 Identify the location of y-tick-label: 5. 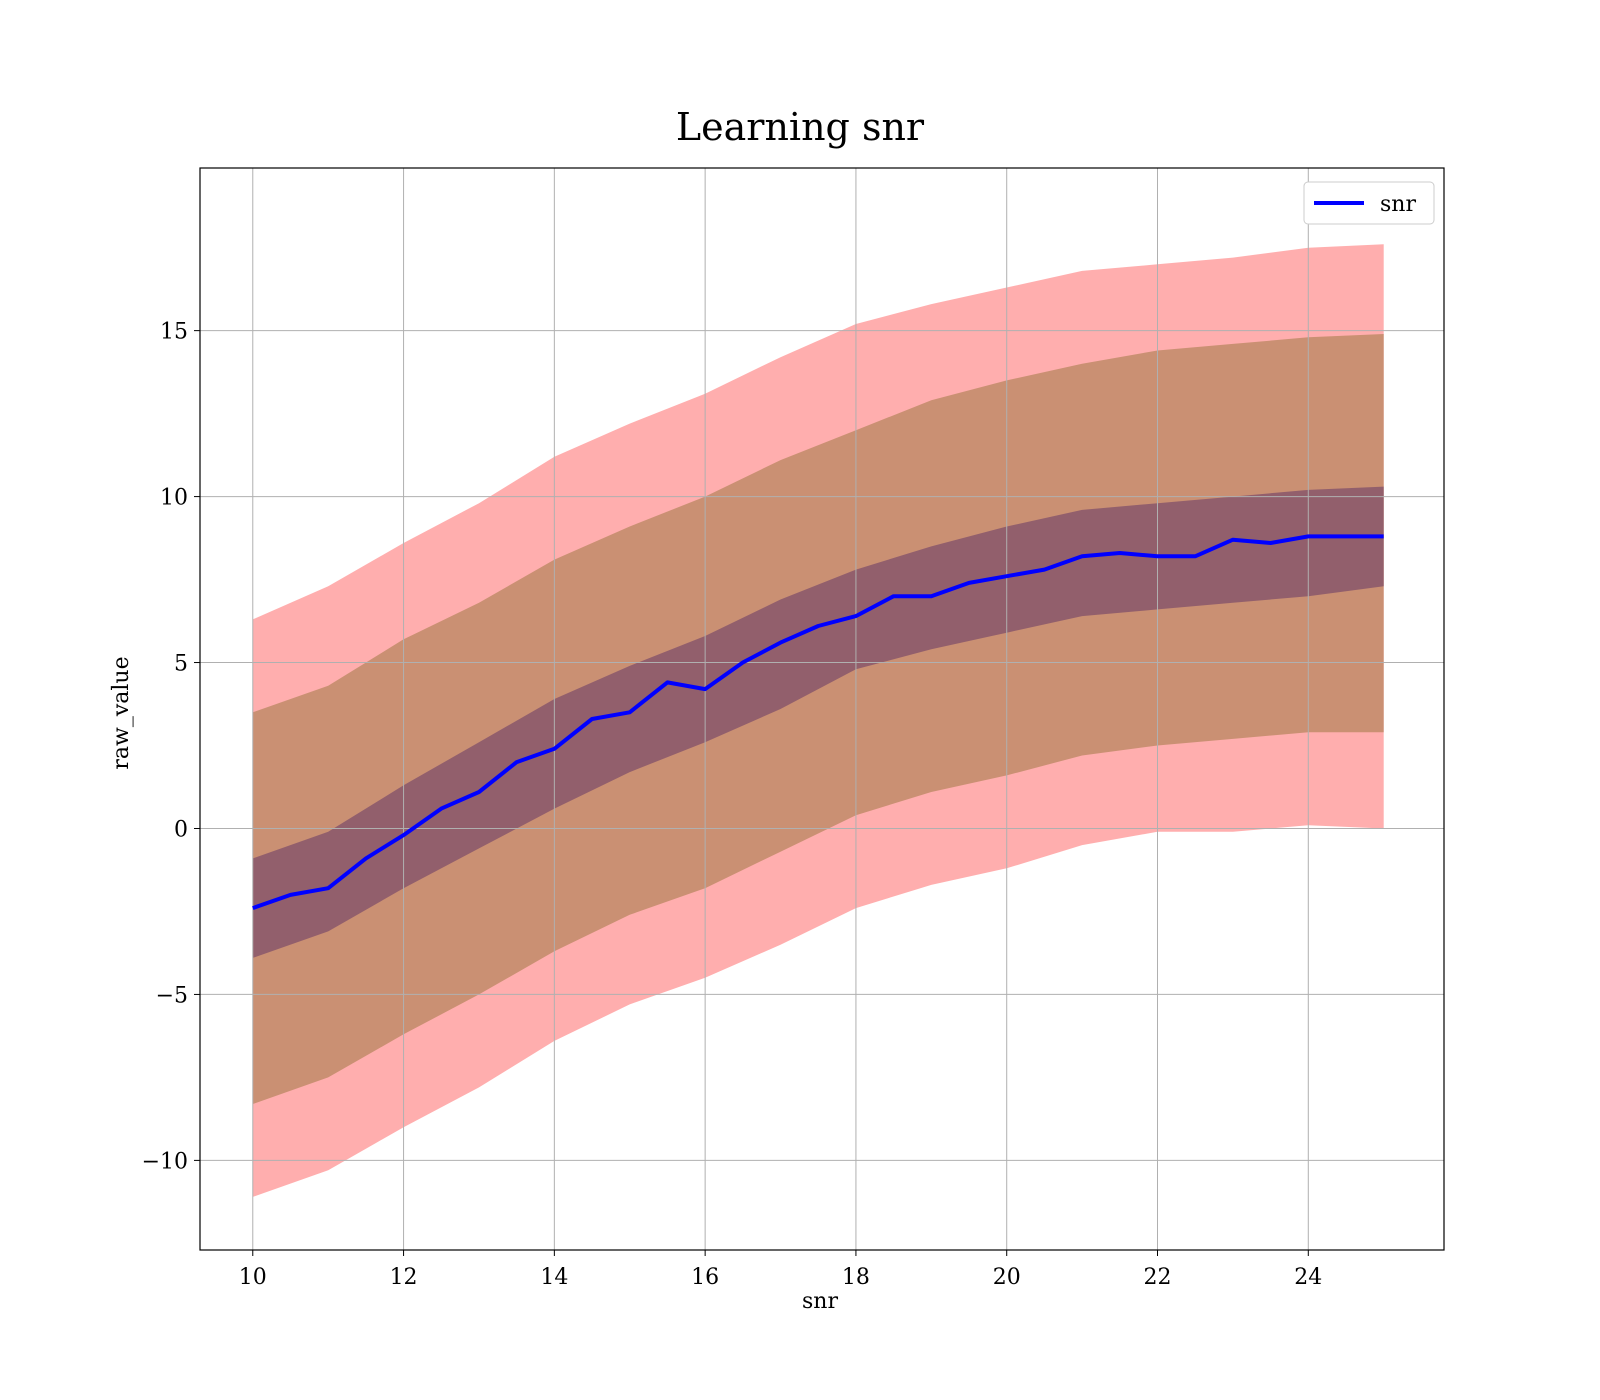
(181, 664).